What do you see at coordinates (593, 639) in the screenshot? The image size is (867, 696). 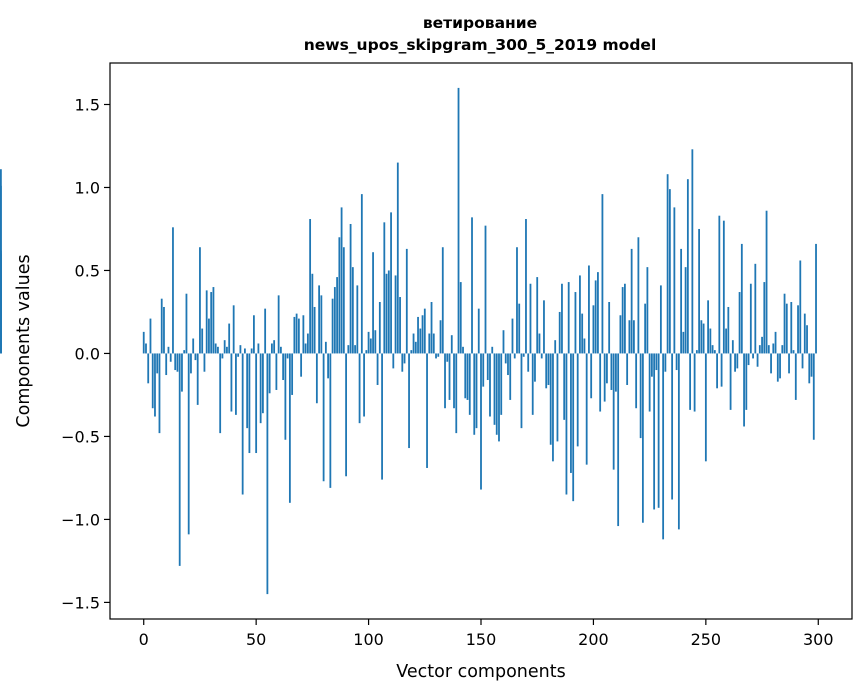 I see `x-tick-label: 200` at bounding box center [593, 639].